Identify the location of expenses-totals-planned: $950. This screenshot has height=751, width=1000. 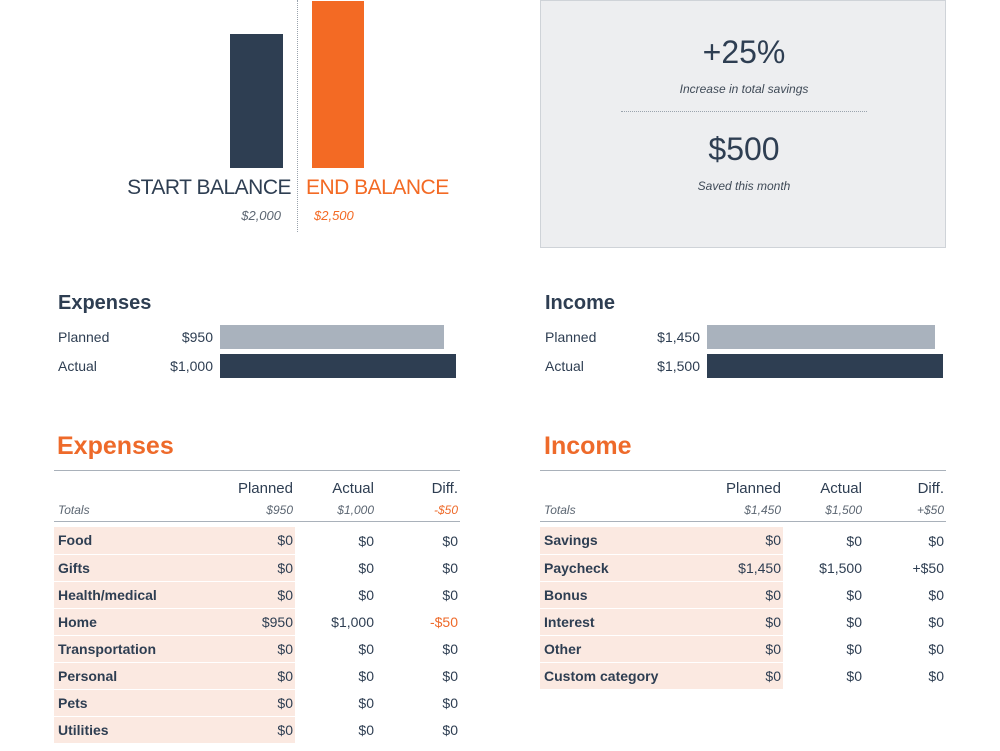
(254, 510).